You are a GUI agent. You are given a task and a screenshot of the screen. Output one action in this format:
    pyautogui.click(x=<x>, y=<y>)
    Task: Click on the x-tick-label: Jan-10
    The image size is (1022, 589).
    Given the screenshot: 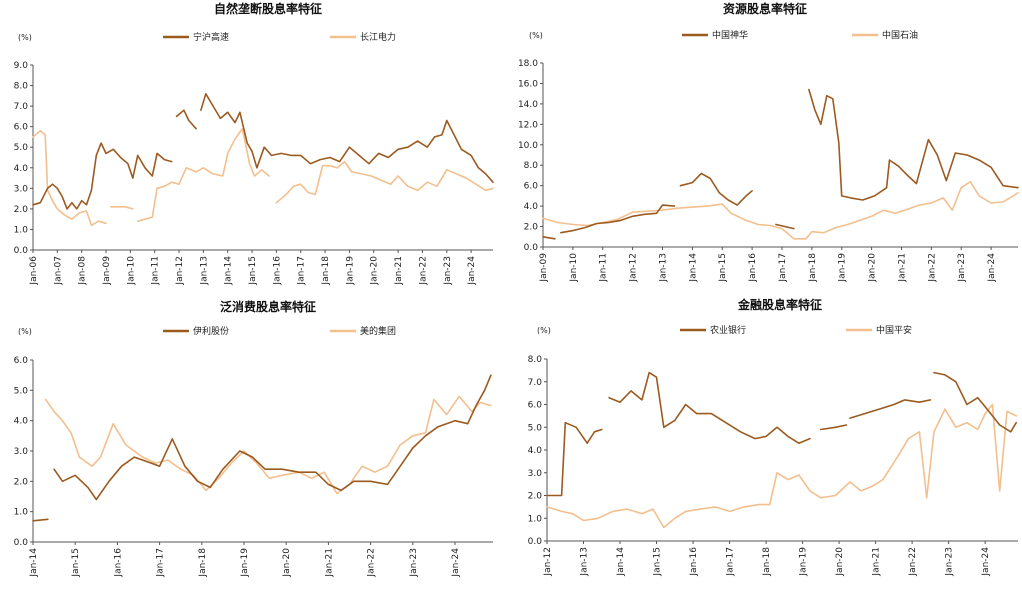 What is the action you would take?
    pyautogui.click(x=131, y=271)
    